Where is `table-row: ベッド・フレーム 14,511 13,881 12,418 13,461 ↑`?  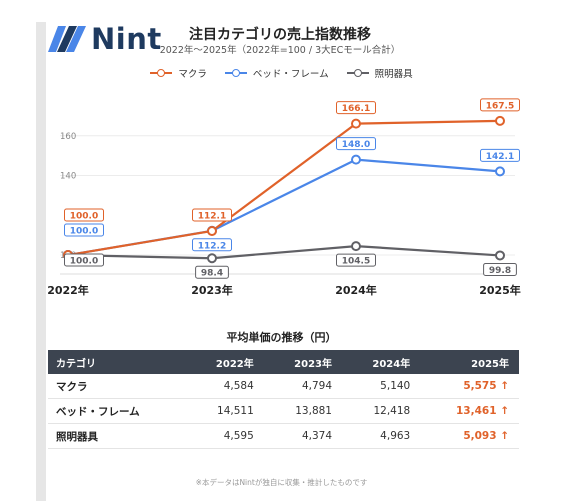
table-row: ベッド・フレーム 14,511 13,881 12,418 13,461 ↑ is located at coordinates (283, 411).